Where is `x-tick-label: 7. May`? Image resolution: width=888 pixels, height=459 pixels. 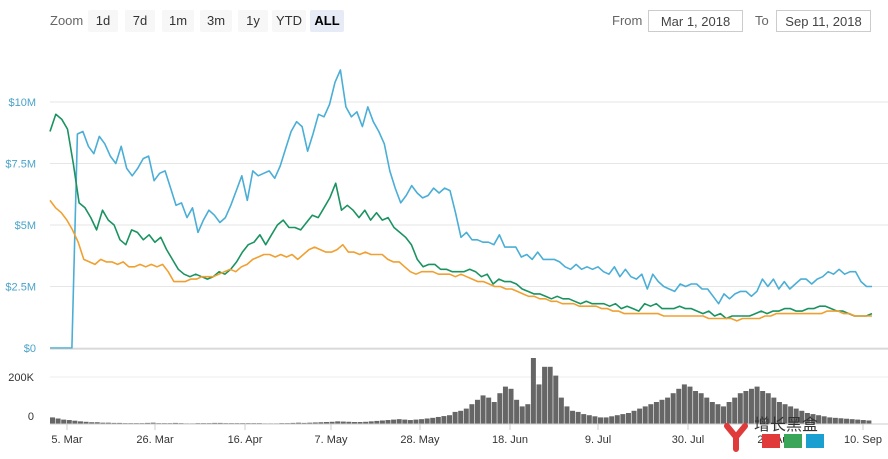
x-tick-label: 7. May is located at coordinates (331, 440).